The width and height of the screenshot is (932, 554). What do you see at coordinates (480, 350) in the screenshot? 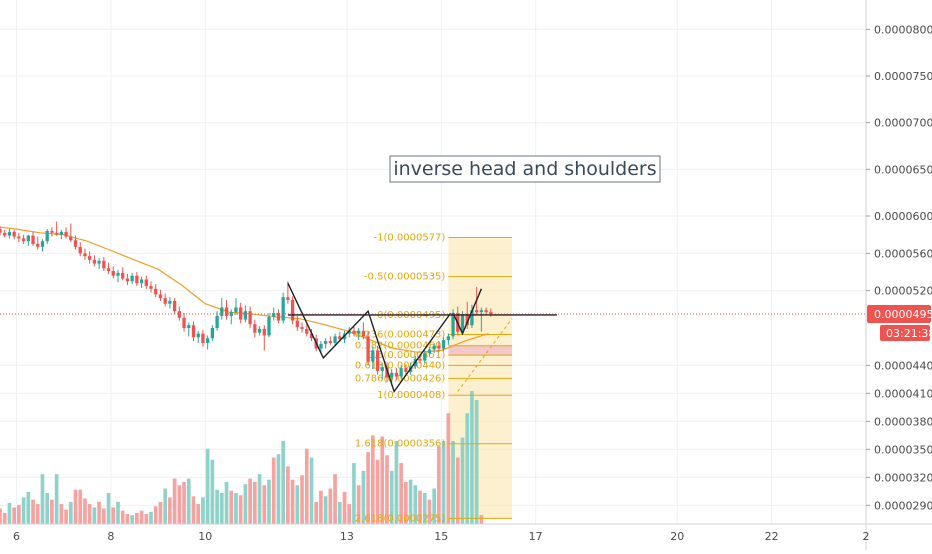
I see `fib-band-fill` at bounding box center [480, 350].